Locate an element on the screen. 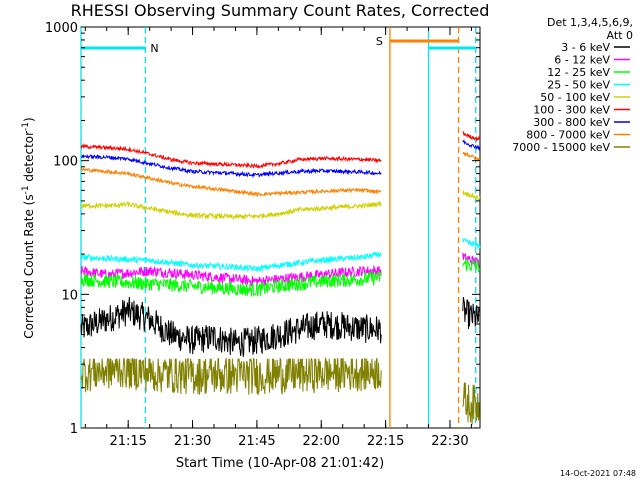  y-axis-label-sup1: -1 is located at coordinates (26, 189).